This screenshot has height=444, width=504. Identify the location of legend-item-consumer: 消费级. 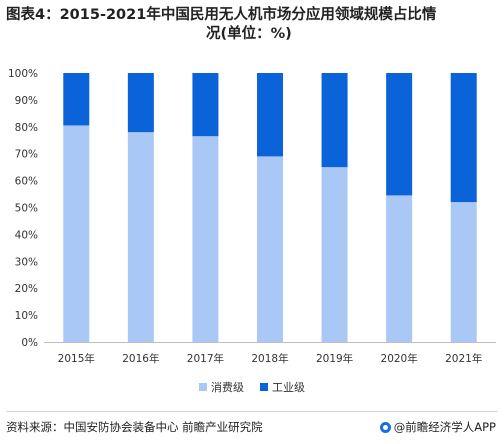
(221, 387).